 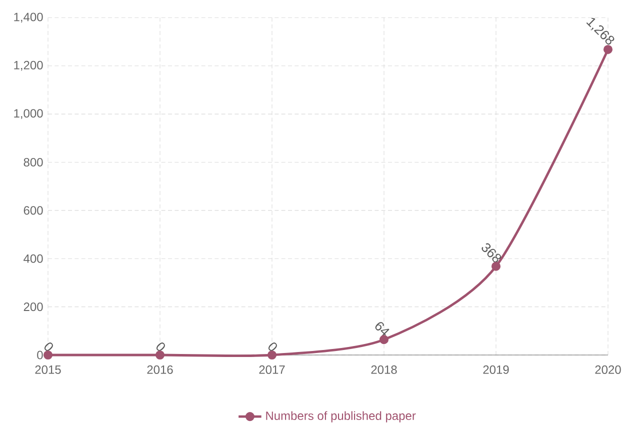 I want to click on y-tick-label: 600, so click(x=33, y=210).